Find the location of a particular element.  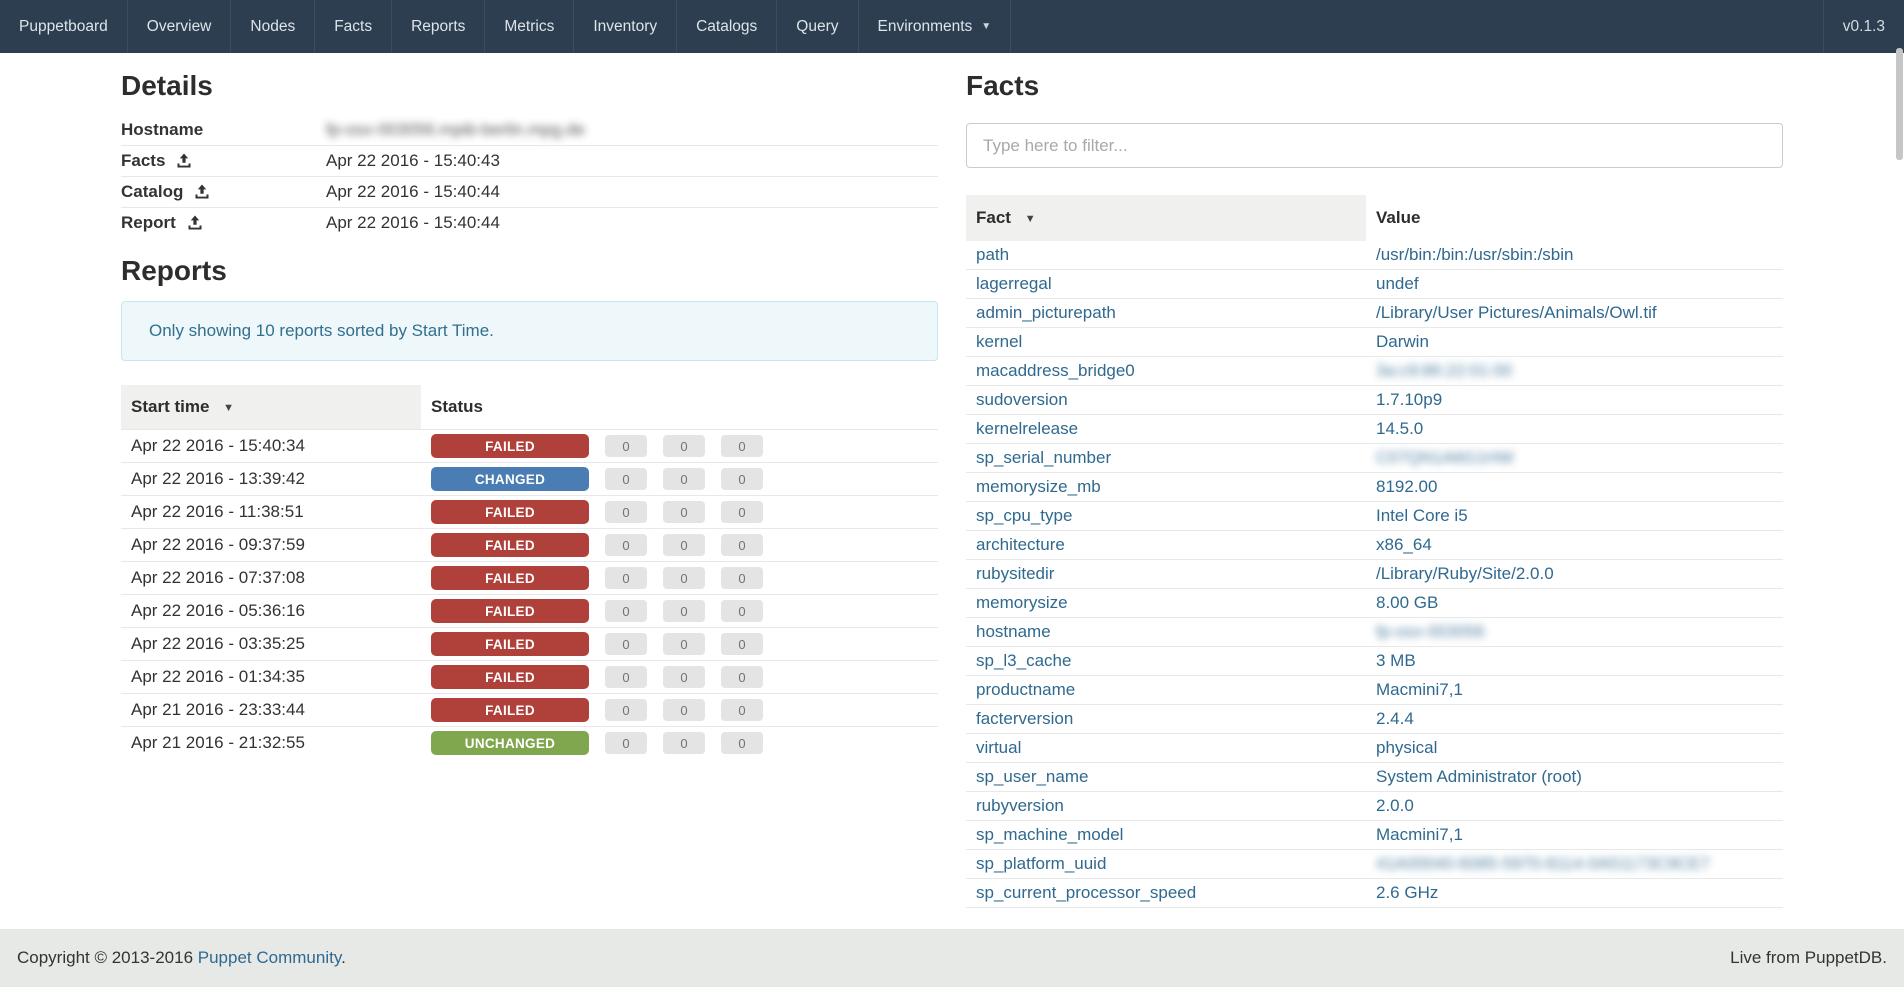

copyright-suffix: . is located at coordinates (343, 957).